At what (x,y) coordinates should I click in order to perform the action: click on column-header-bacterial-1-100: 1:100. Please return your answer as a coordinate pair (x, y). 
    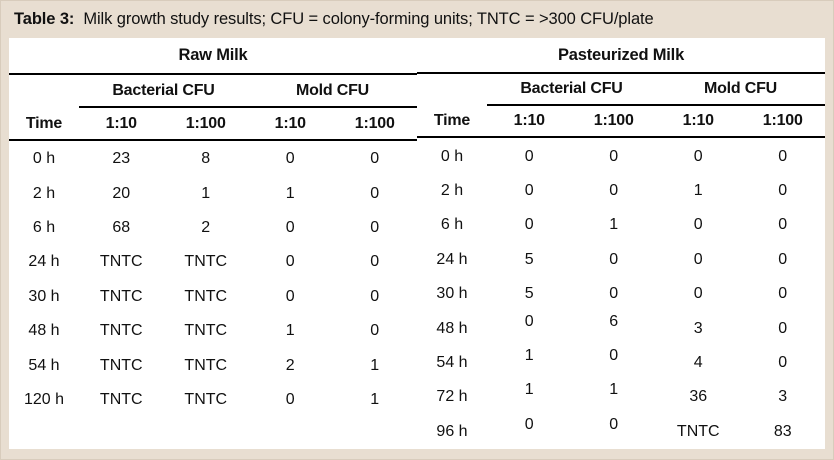
    Looking at the image, I should click on (613, 121).